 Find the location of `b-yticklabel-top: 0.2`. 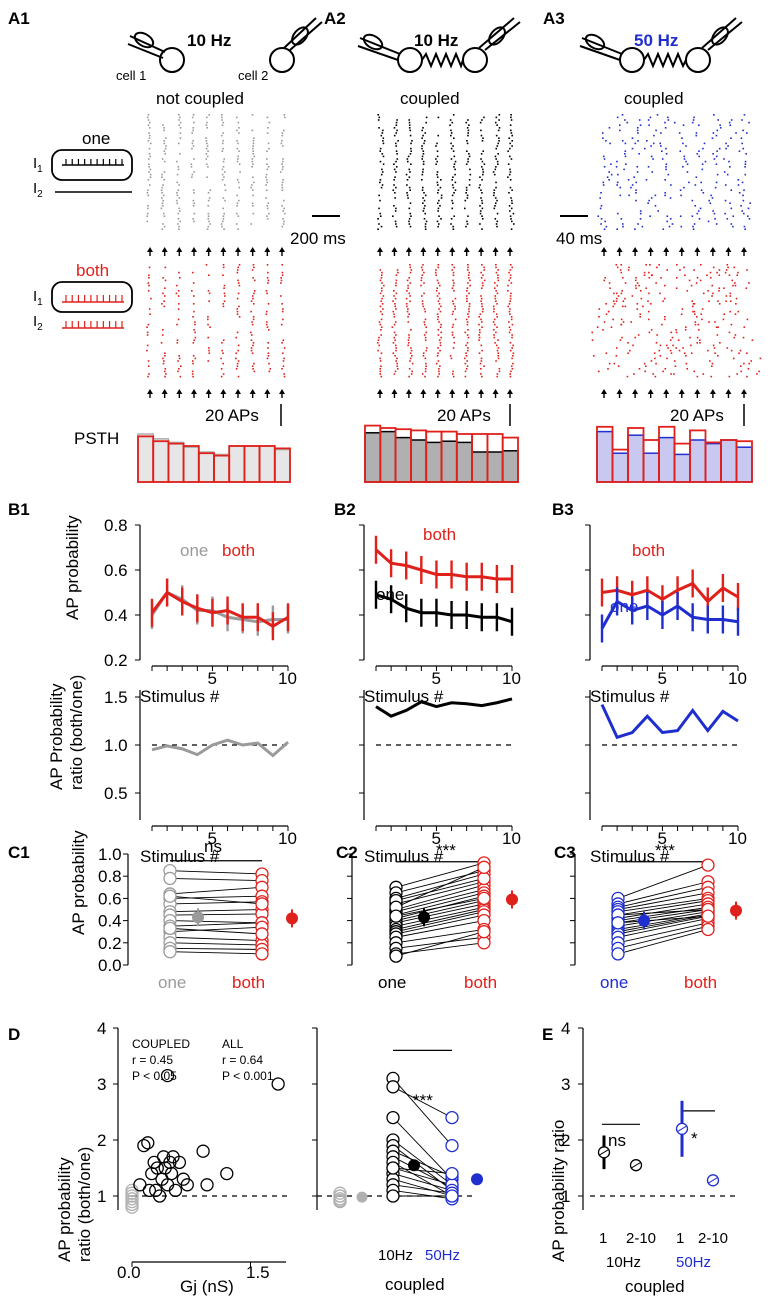

b-yticklabel-top: 0.2 is located at coordinates (116, 660).